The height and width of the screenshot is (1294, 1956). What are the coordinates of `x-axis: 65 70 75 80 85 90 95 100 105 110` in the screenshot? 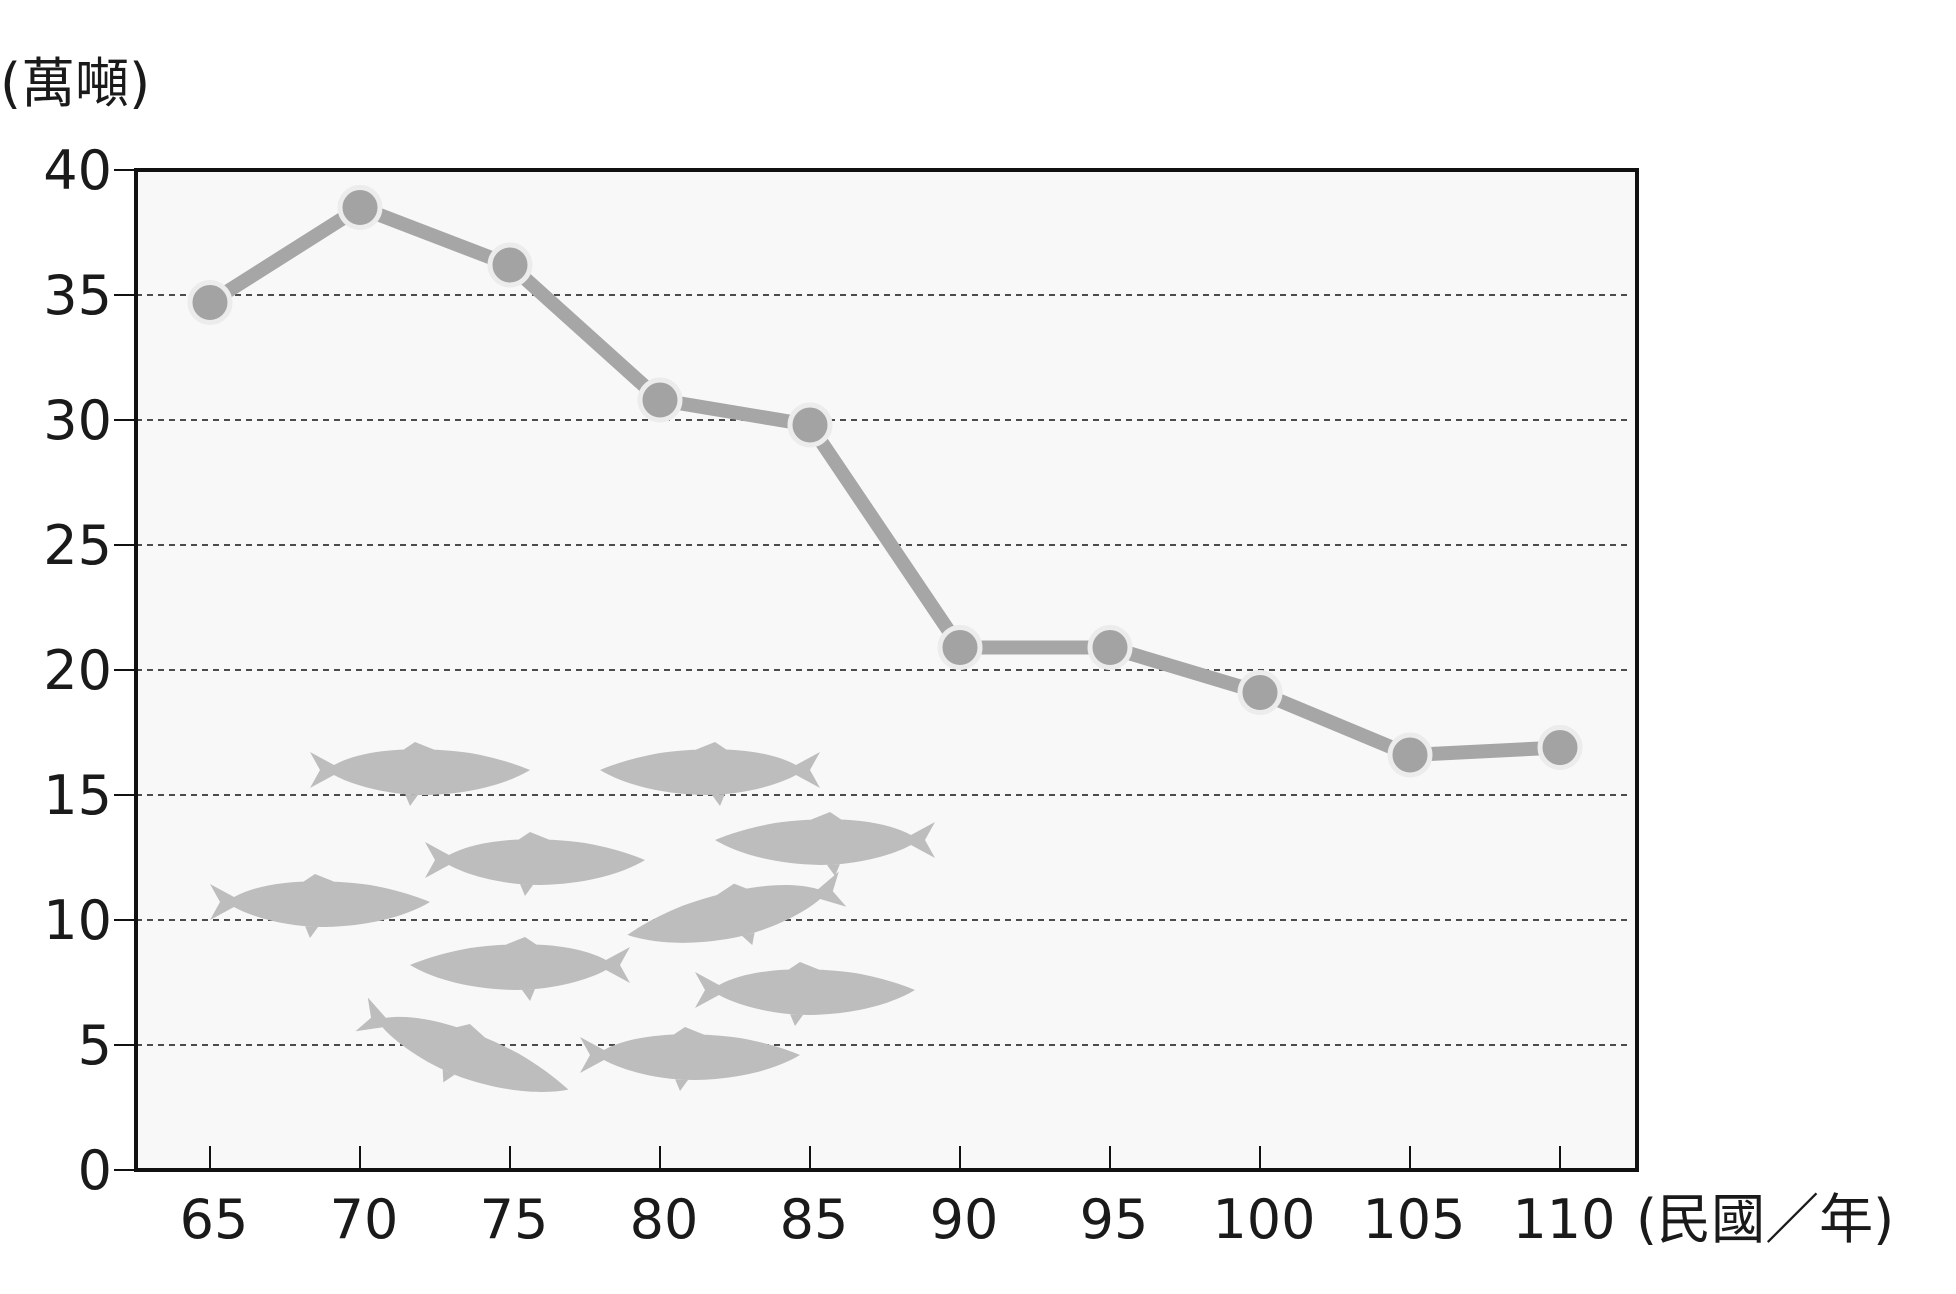 It's located at (898, 1198).